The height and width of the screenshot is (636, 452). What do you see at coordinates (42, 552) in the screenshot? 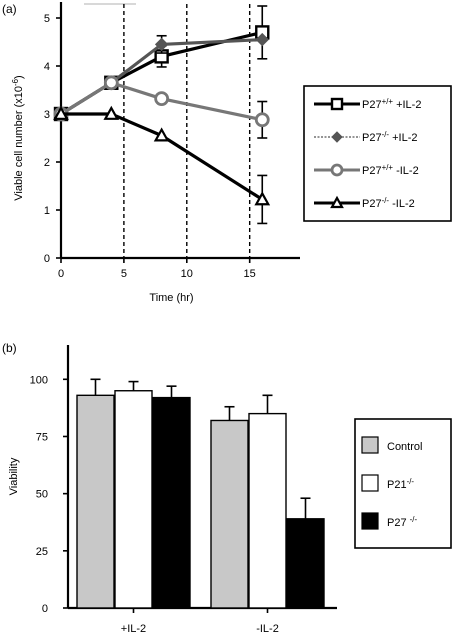
I see `panel-b-ytick-label: 25` at bounding box center [42, 552].